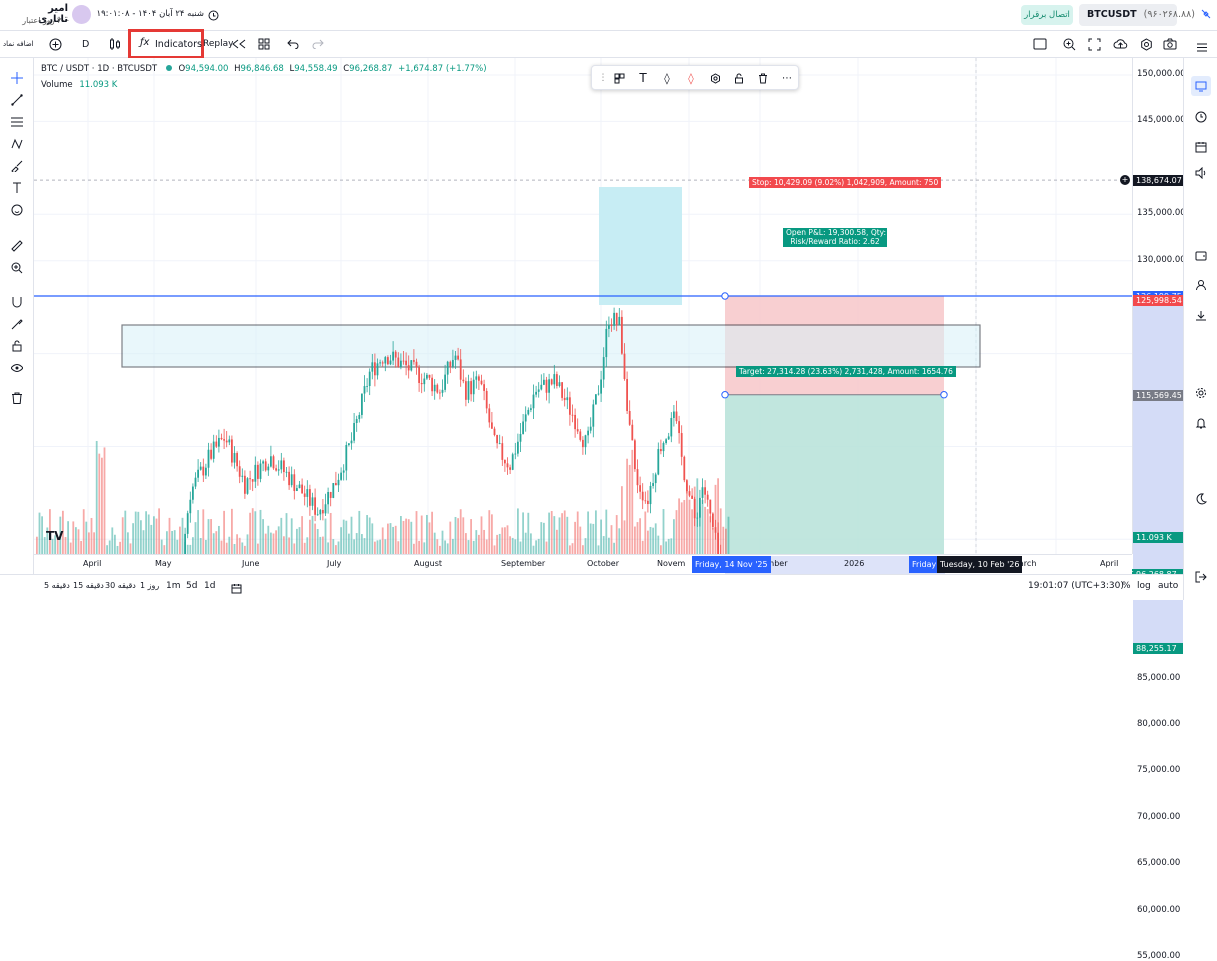  I want to click on brush-icon, so click(17, 166).